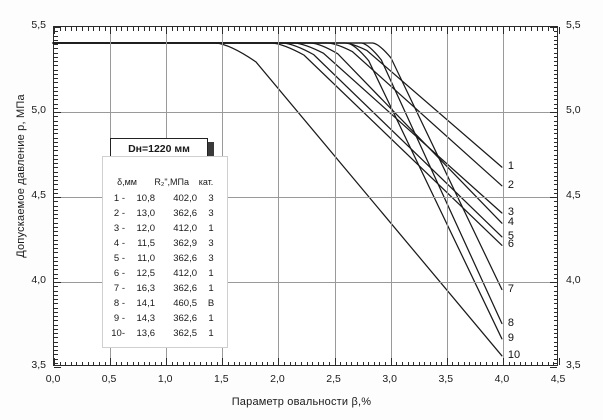  Describe the element at coordinates (185, 318) in the screenshot. I see `legend-r2: 362,6` at that location.